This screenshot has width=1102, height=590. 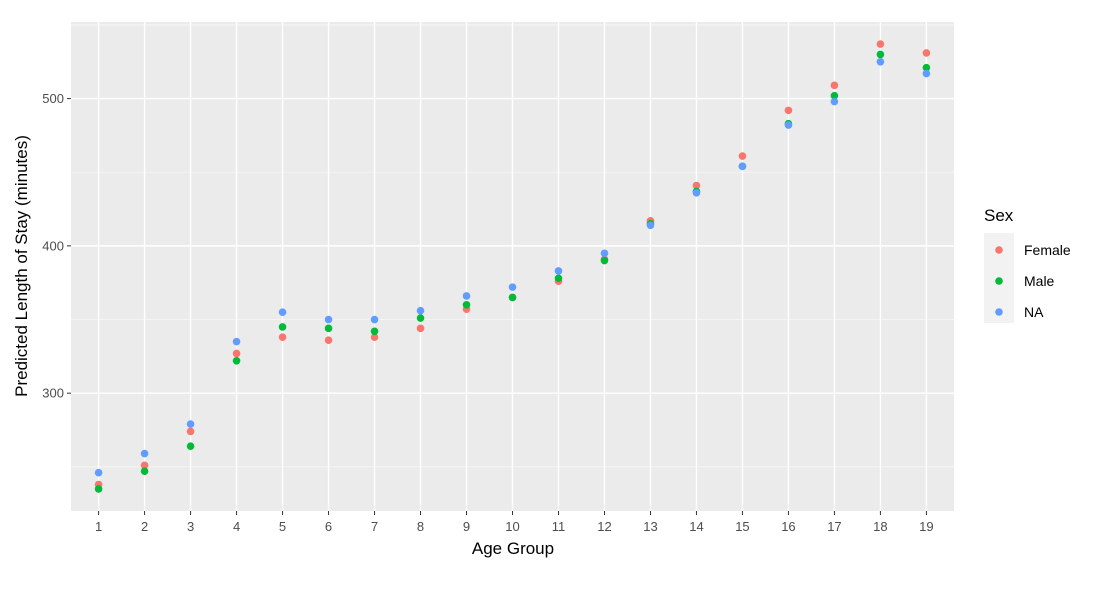 What do you see at coordinates (604, 526) in the screenshot?
I see `x-tick-label: 12` at bounding box center [604, 526].